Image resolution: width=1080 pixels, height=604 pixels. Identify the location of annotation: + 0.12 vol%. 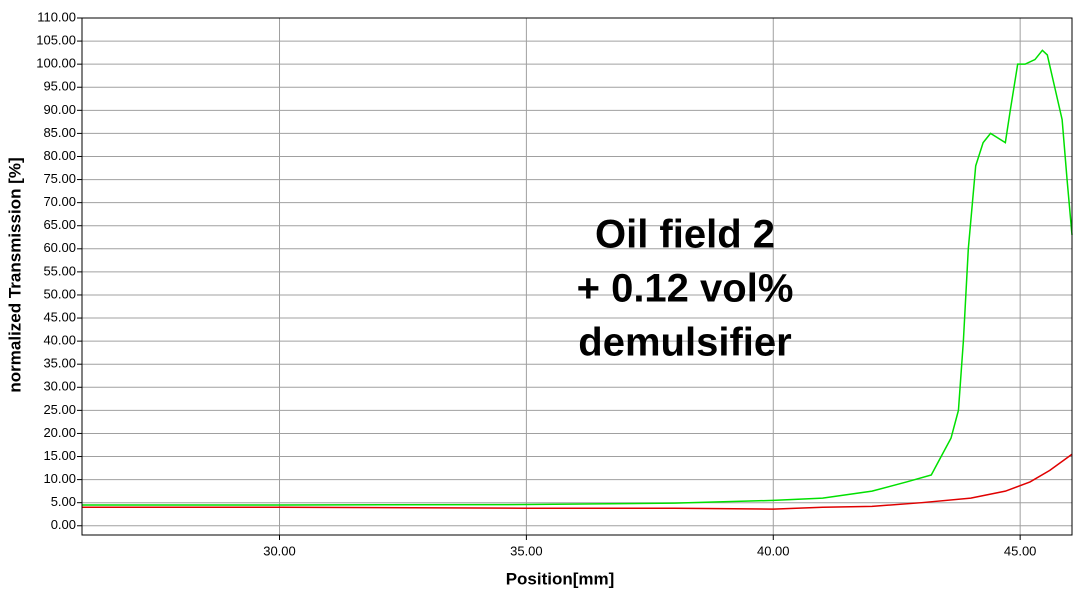
(685, 289).